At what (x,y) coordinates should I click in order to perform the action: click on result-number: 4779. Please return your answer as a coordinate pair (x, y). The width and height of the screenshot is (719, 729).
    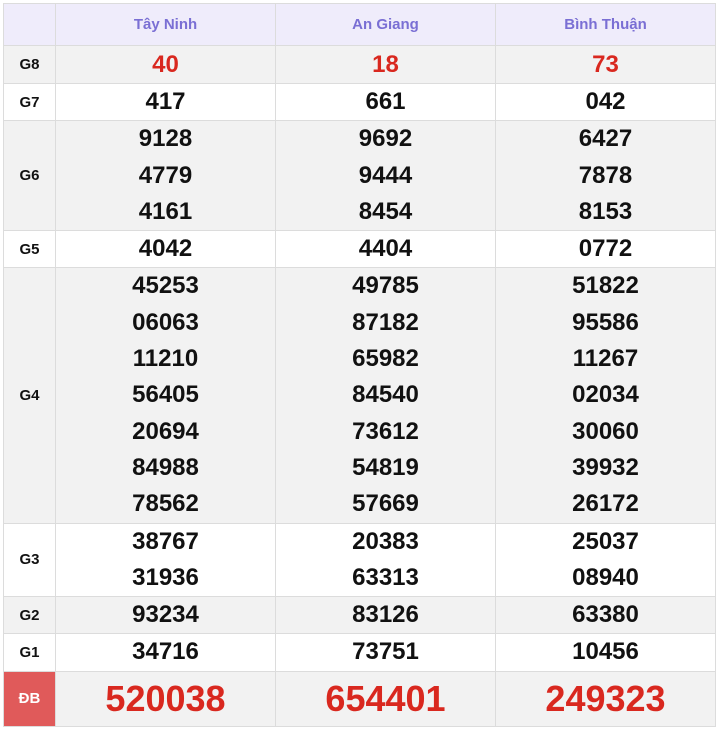
    Looking at the image, I should click on (165, 175).